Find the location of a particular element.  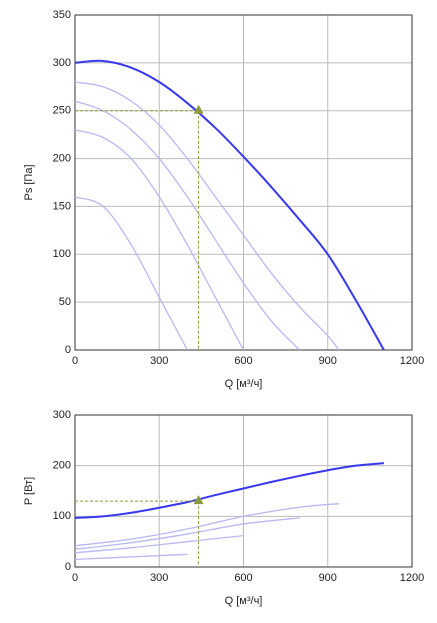

y-tick-label: 150 is located at coordinates (62, 206).